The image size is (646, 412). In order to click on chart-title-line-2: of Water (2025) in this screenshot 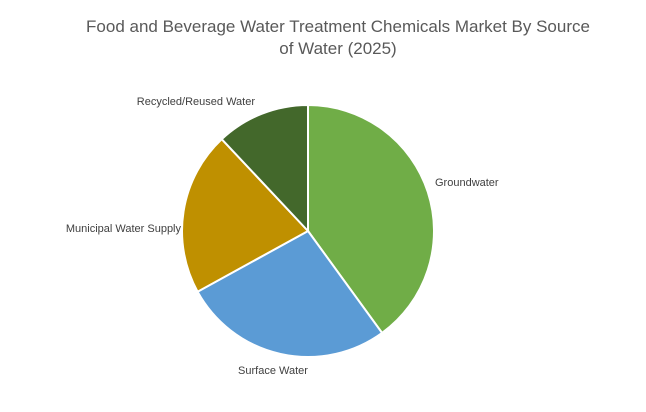, I will do `click(338, 48)`.